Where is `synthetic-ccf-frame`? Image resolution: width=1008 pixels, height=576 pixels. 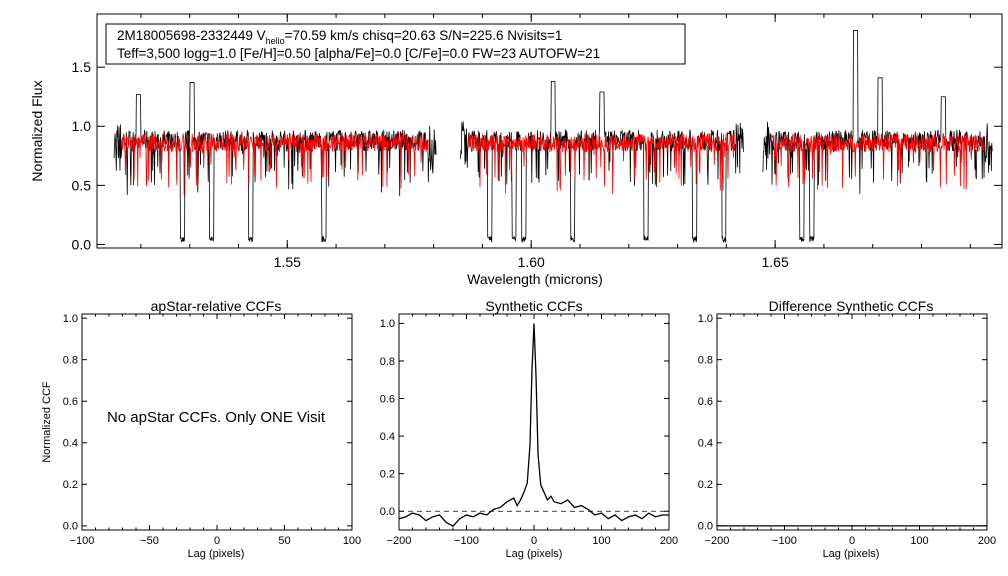
synthetic-ccf-frame is located at coordinates (534, 422).